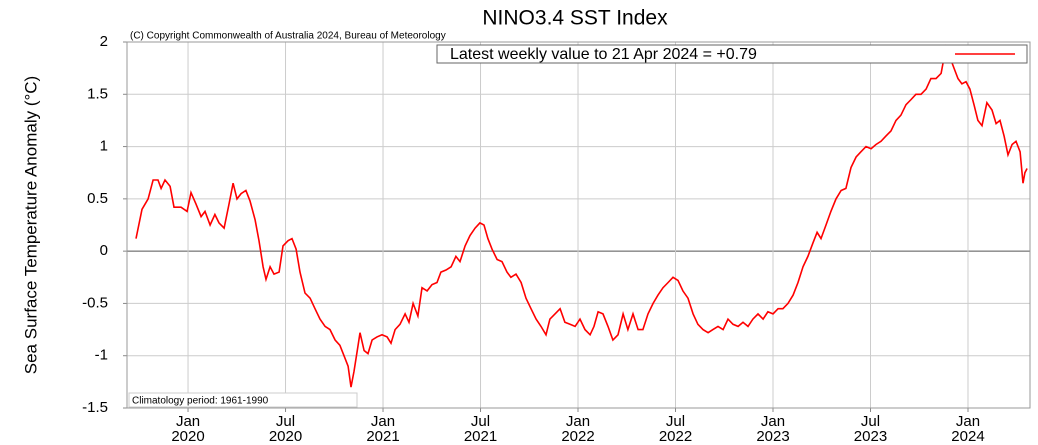  What do you see at coordinates (578, 429) in the screenshot?
I see `x-tick-label: Jan 2022` at bounding box center [578, 429].